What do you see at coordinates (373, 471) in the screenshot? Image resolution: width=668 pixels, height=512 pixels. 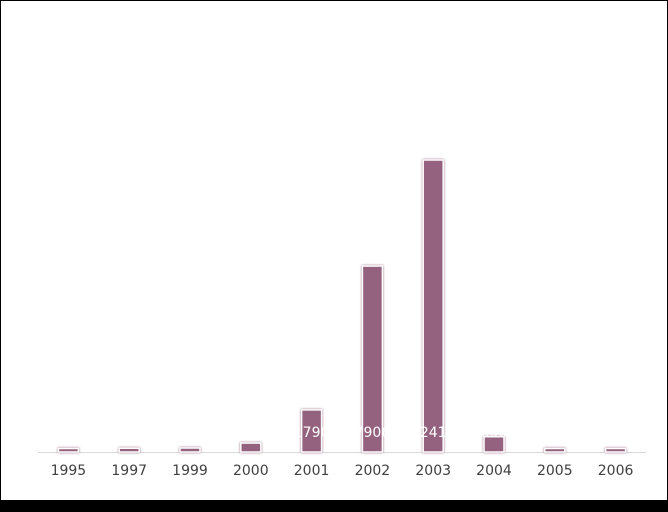 I see `x-tick-label: 2002` at bounding box center [373, 471].